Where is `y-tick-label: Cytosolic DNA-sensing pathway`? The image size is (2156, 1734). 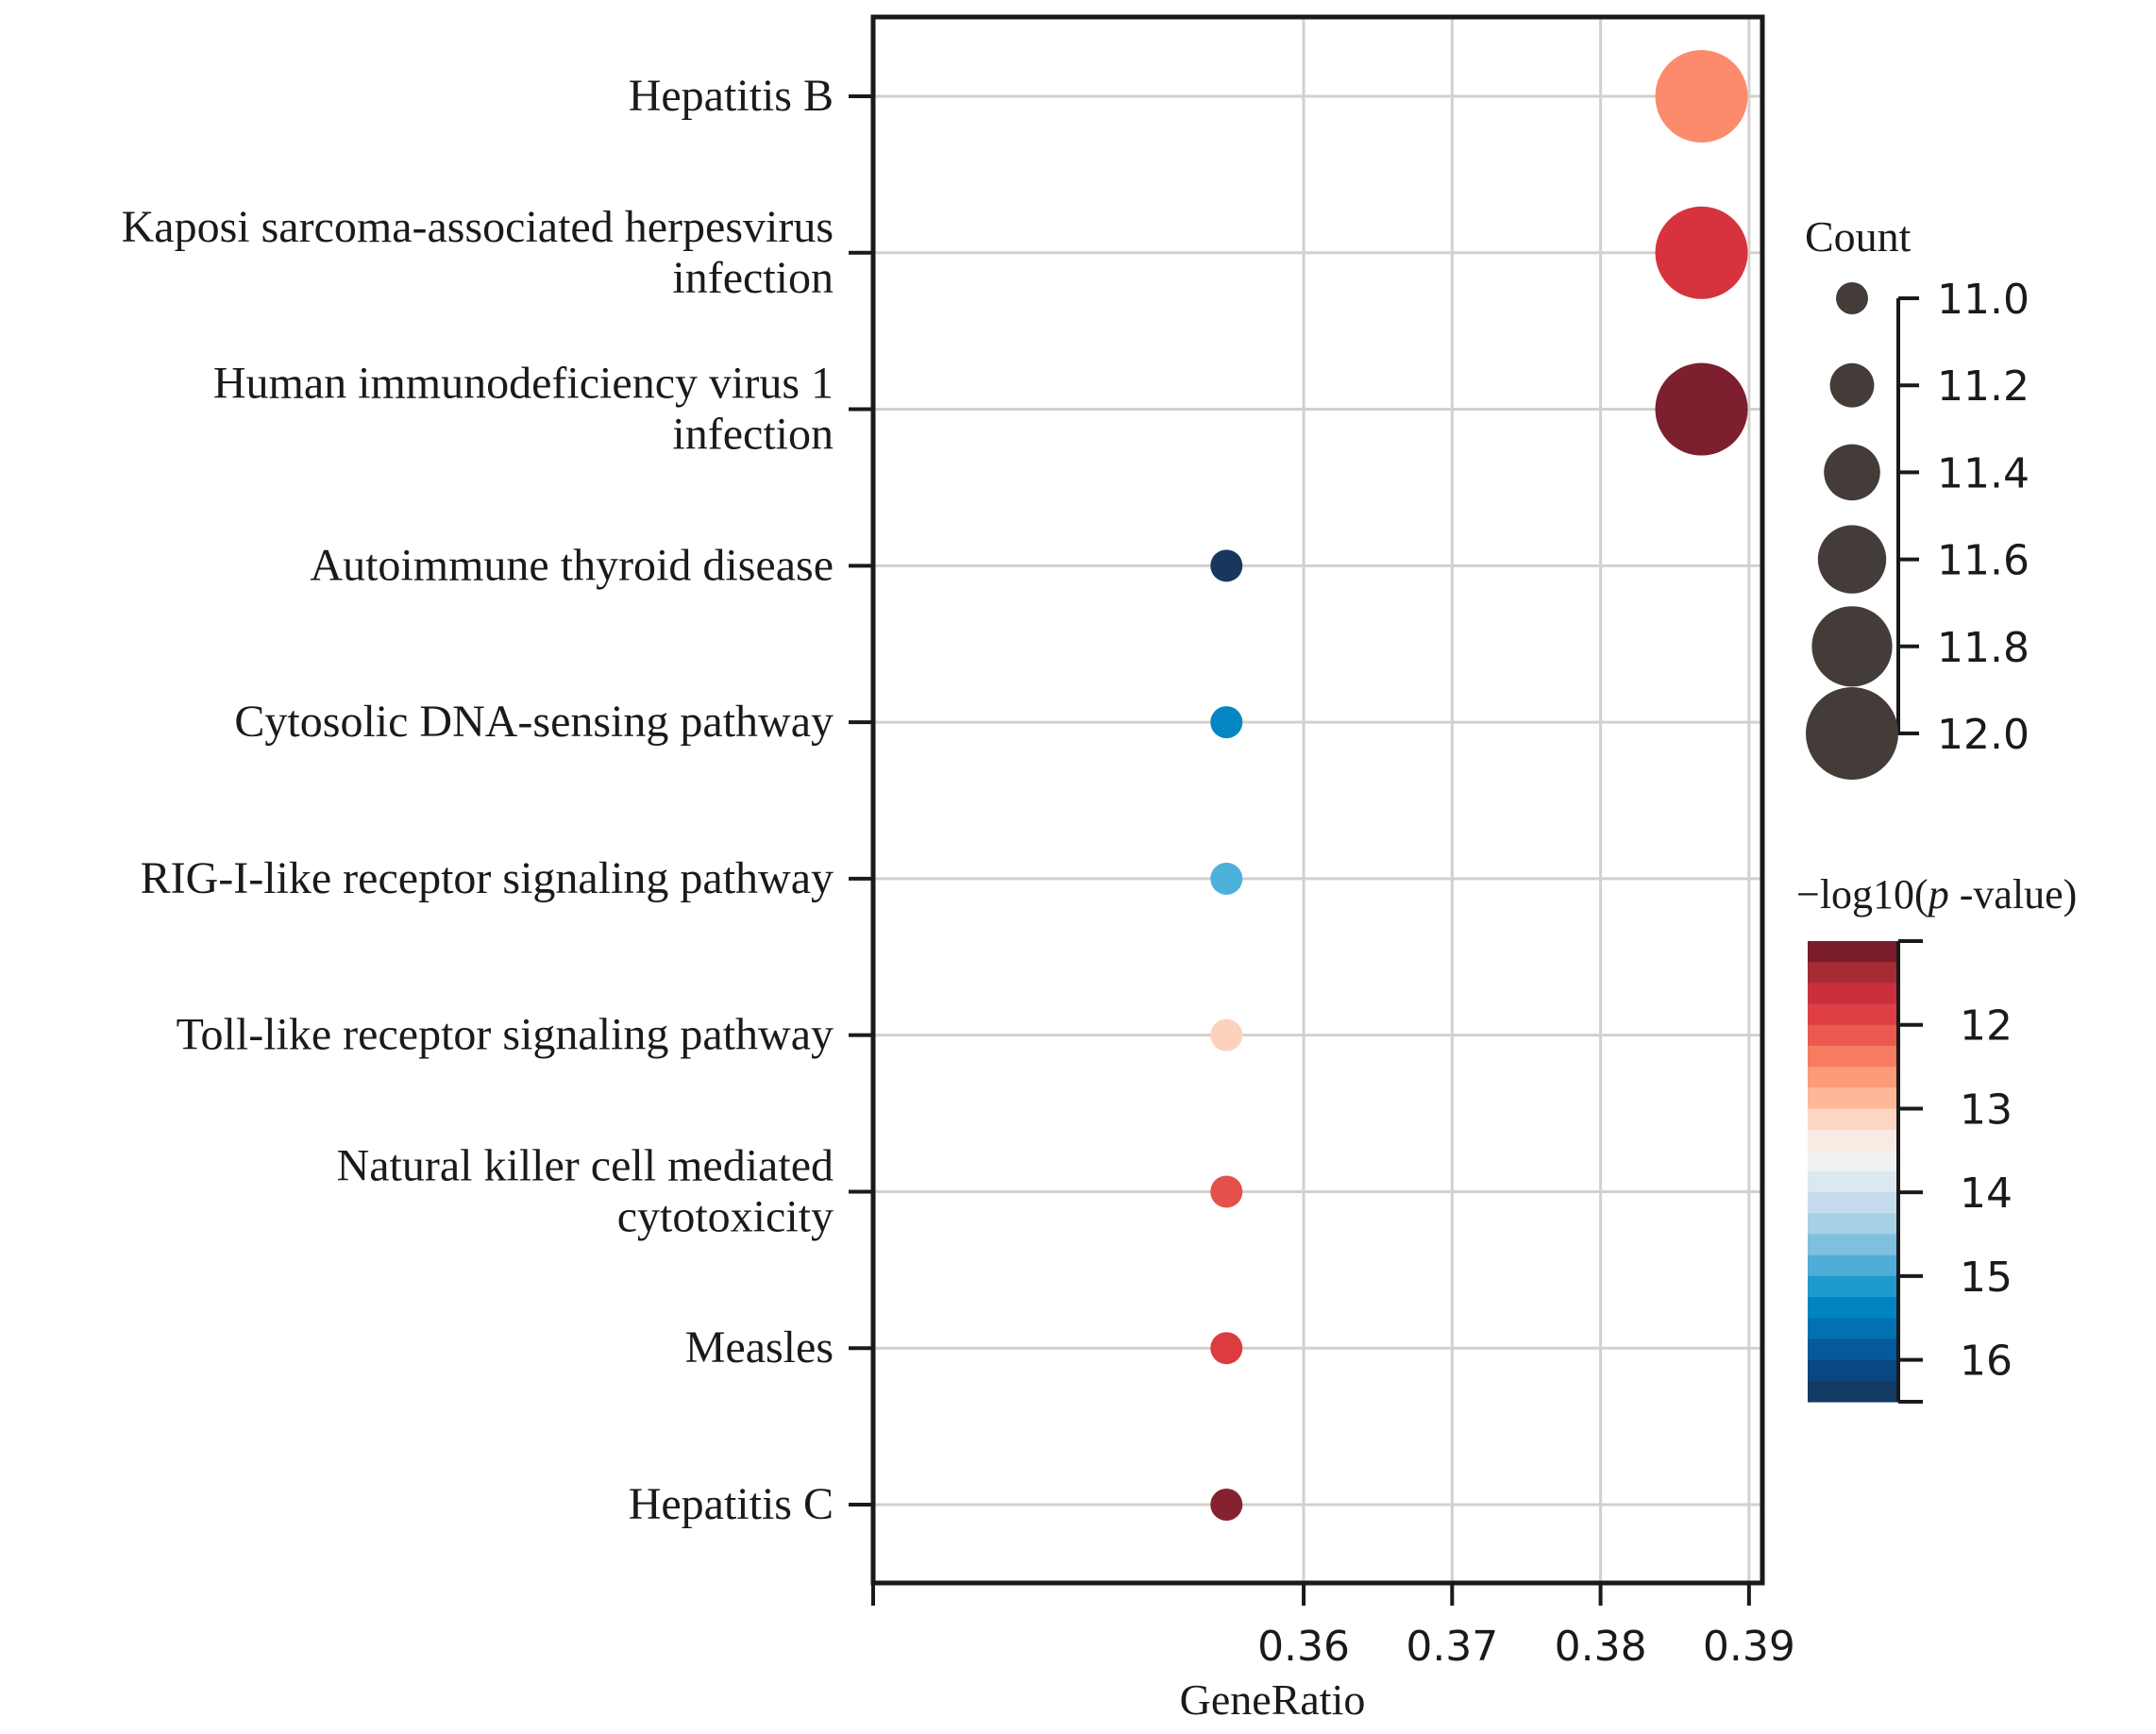 y-tick-label: Cytosolic DNA-sensing pathway is located at coordinates (534, 722).